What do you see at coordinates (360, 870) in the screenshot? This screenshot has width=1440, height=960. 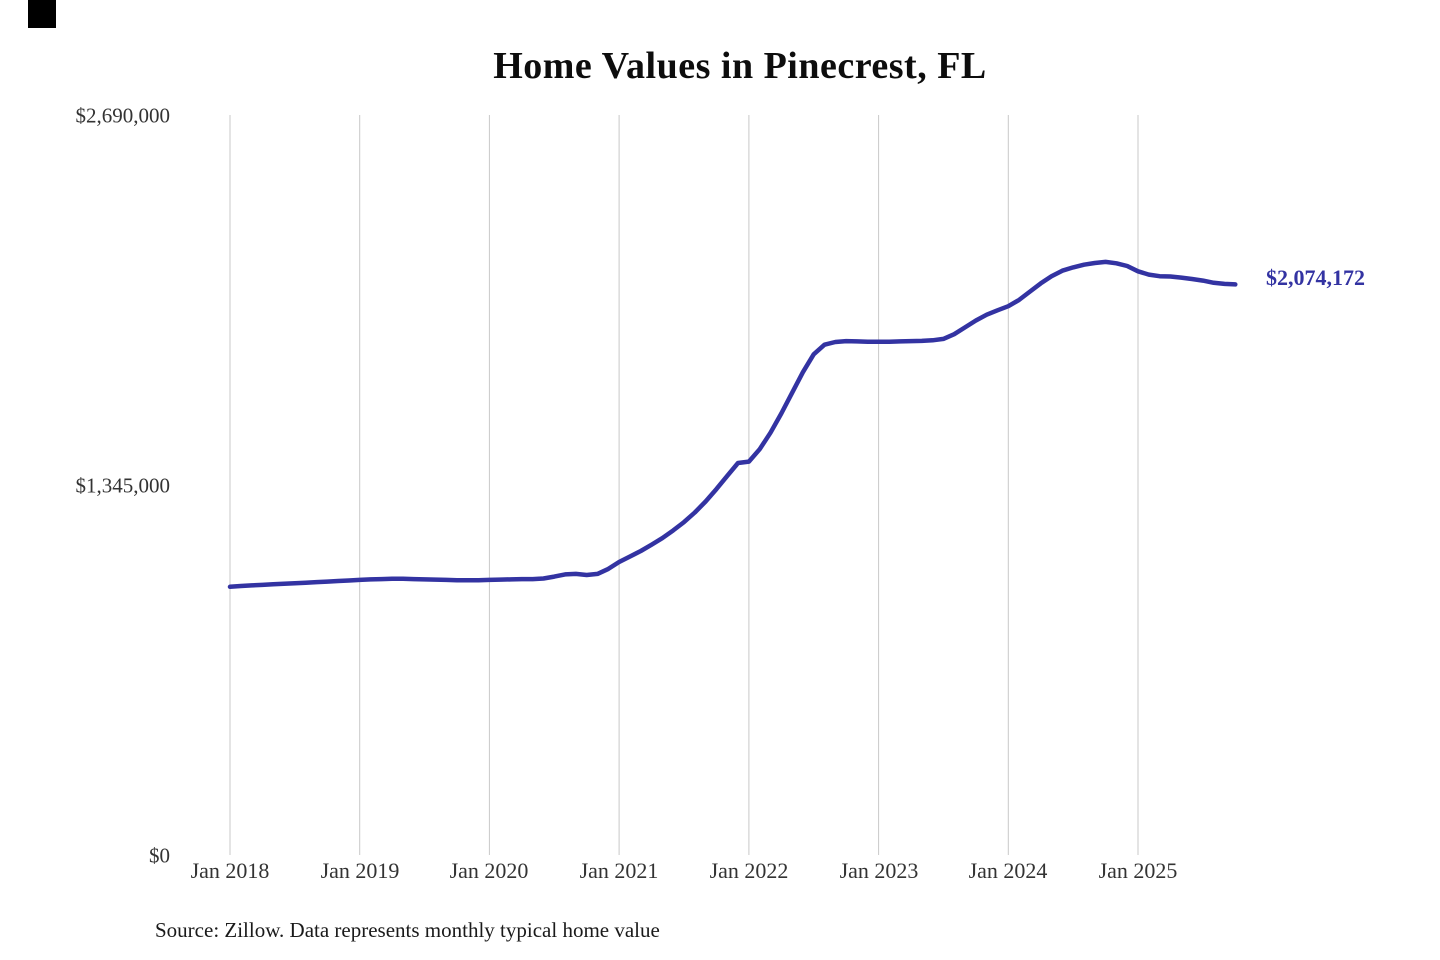 I see `x-axis-tick-label: Jan 2019` at bounding box center [360, 870].